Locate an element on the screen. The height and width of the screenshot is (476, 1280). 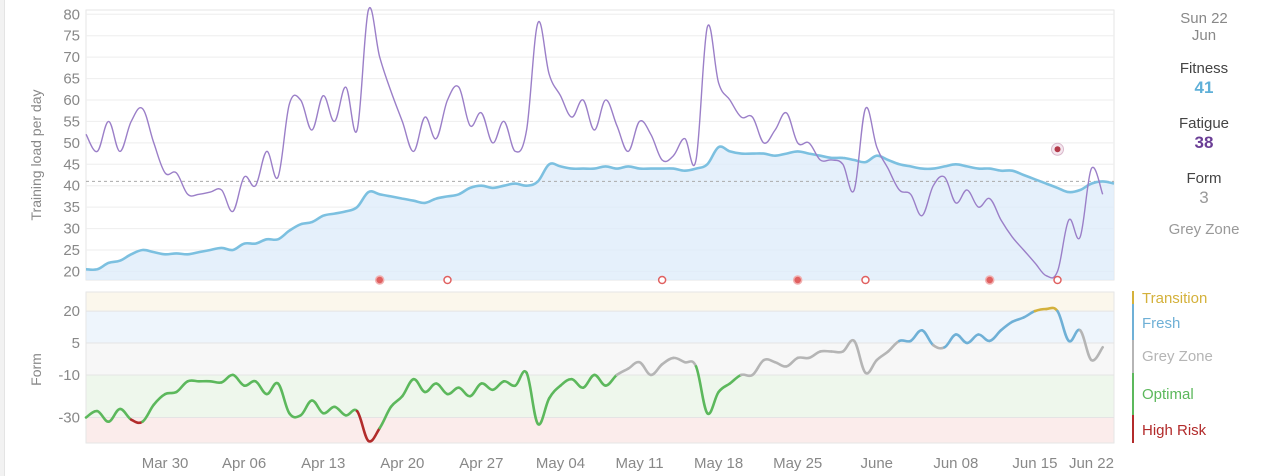
x-tick-label-12: Jun 15 is located at coordinates (1034, 463).